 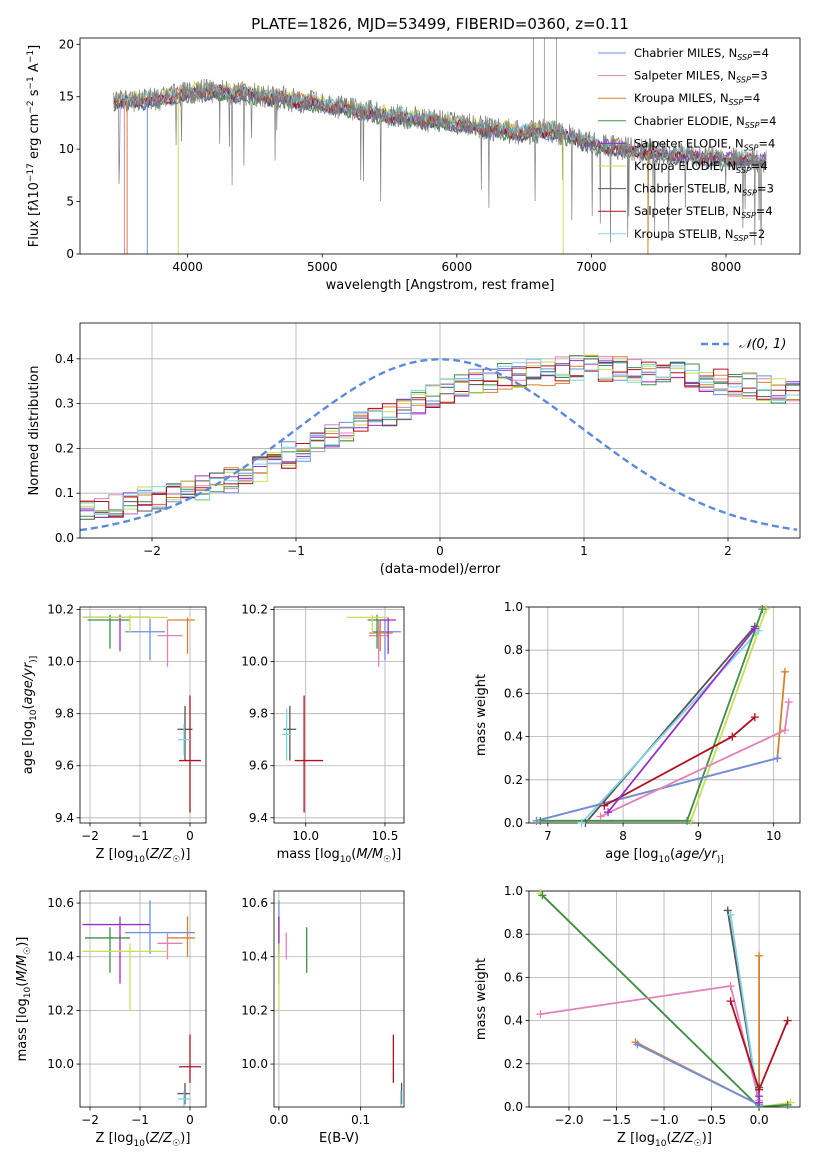 I want to click on mass_vs_ebv-axes: 0.0 0.1 10.0 10.2 10.4 10.6 E(B-V), so click(x=323, y=1018).